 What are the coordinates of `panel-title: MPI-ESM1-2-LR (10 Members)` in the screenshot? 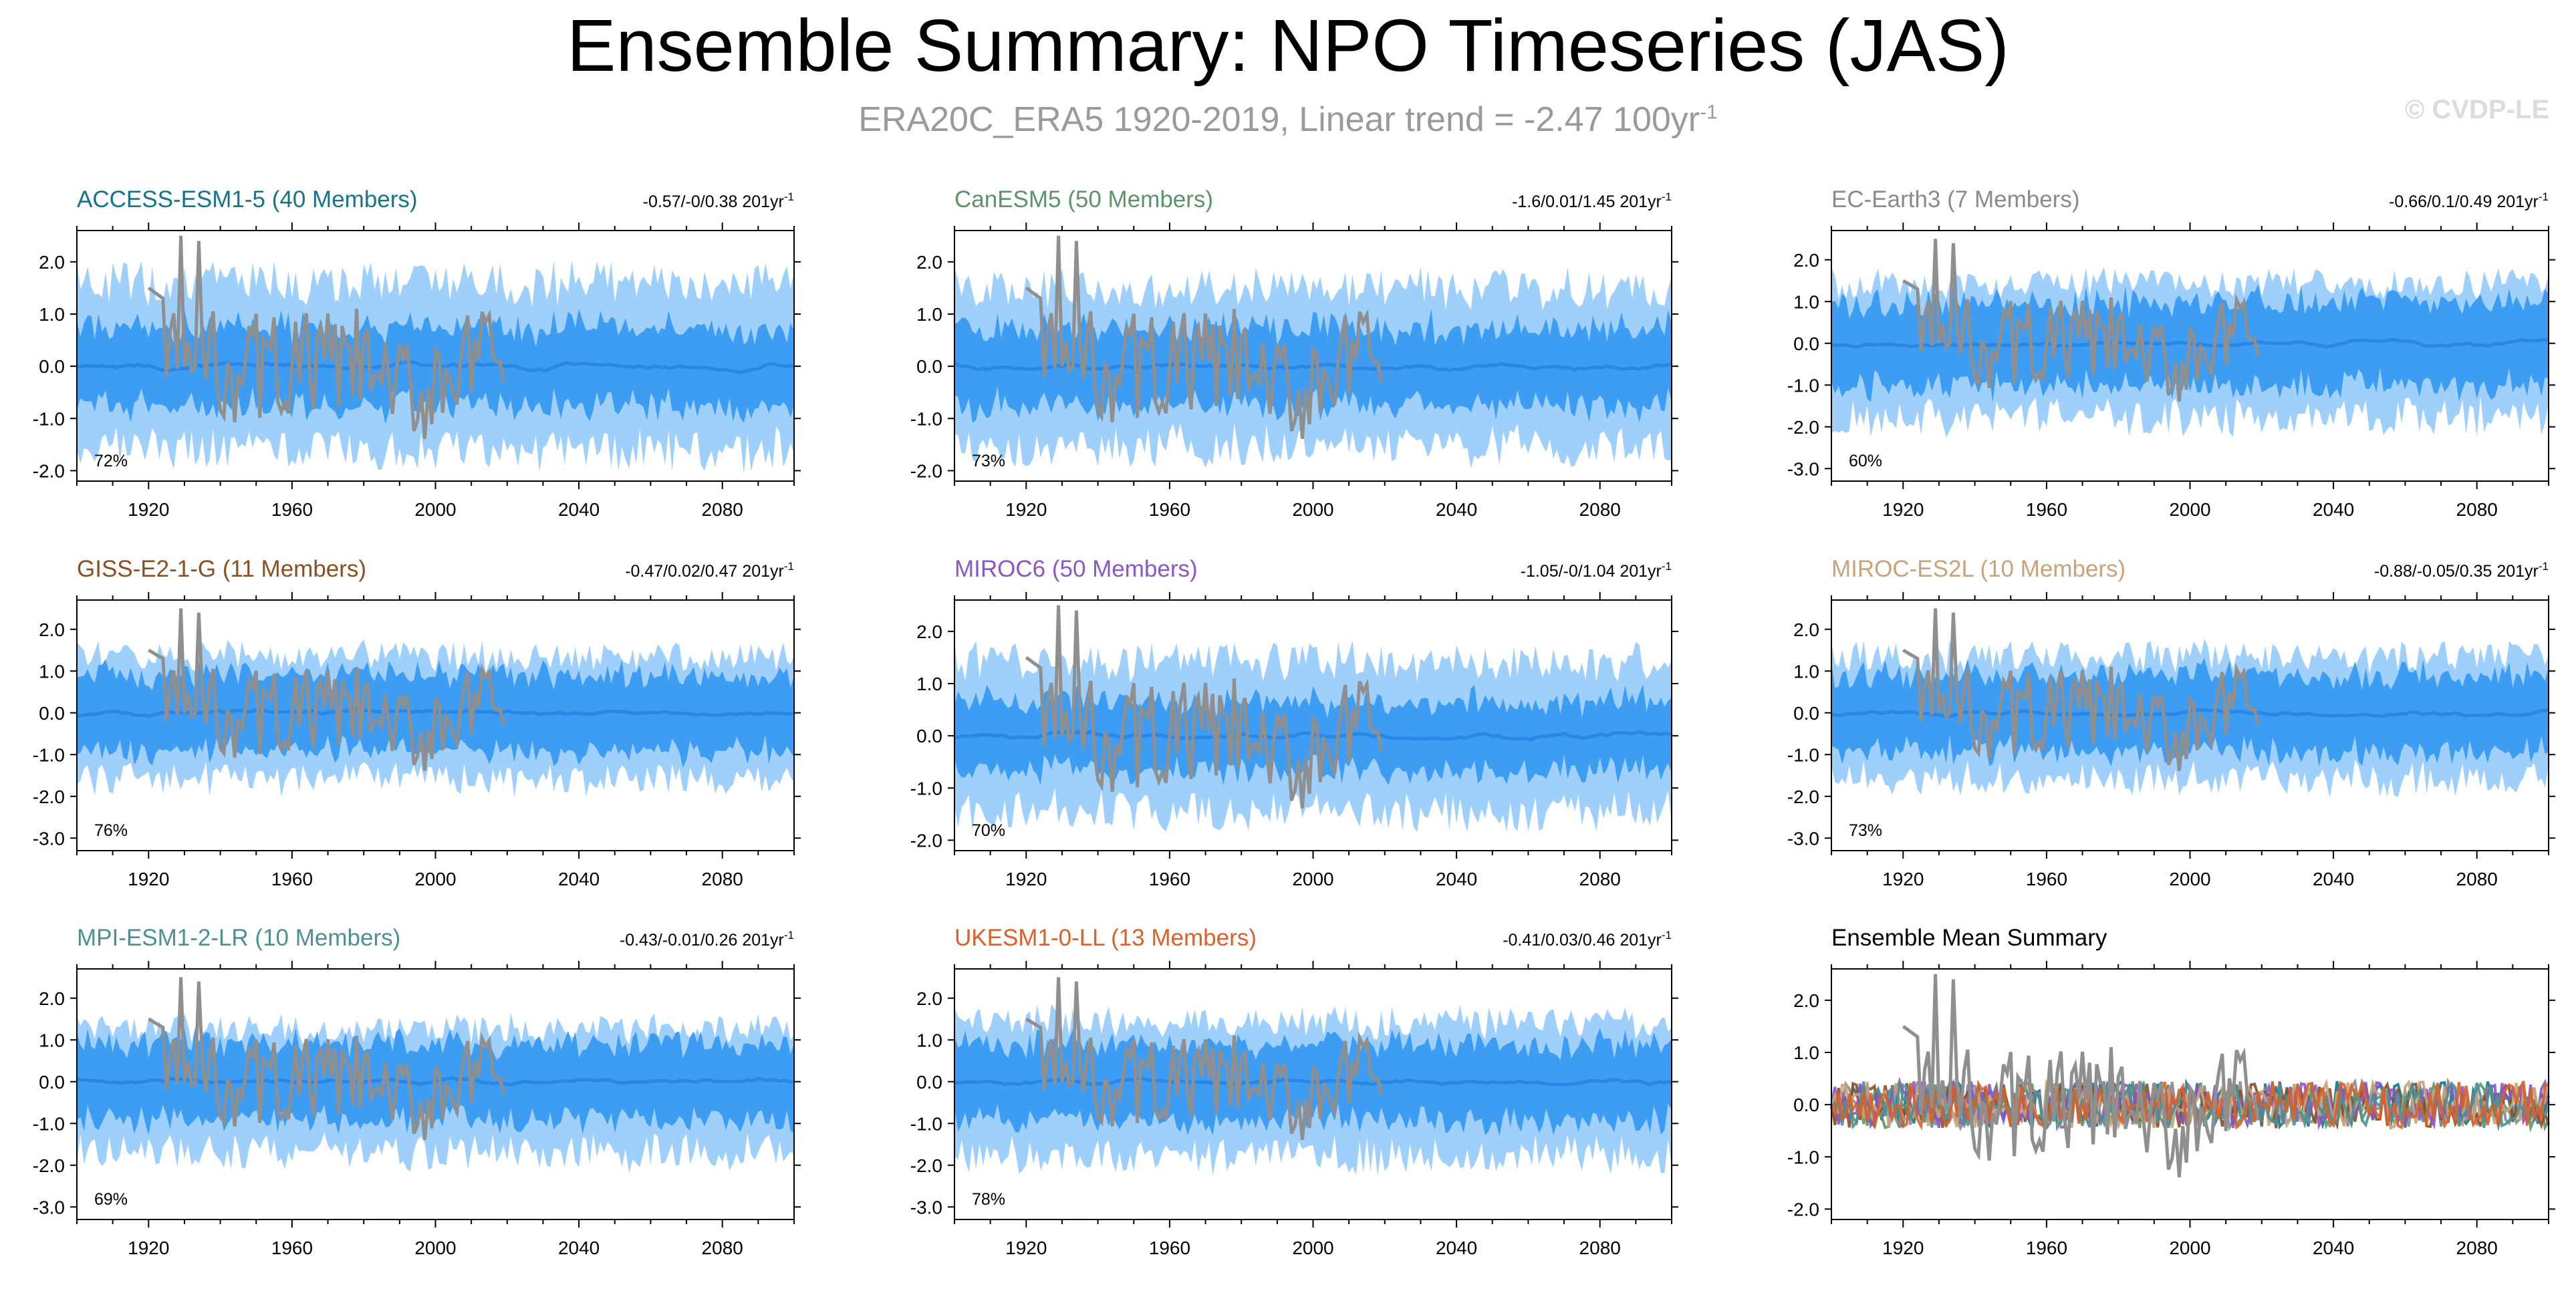 It's located at (238, 938).